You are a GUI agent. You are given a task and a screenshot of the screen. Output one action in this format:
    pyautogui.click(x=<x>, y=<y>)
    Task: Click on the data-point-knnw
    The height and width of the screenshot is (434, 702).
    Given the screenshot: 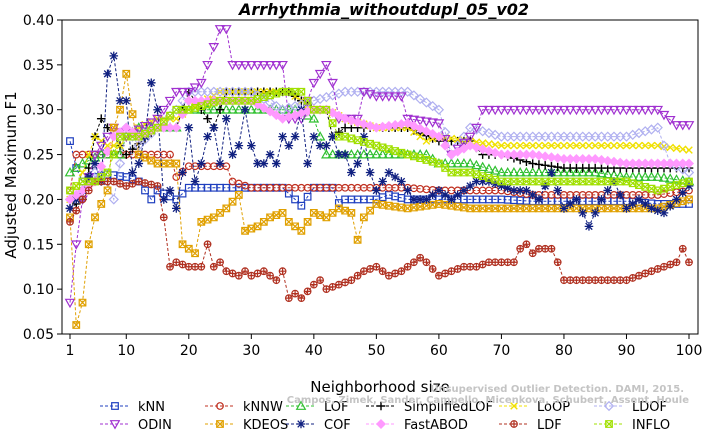 What is the action you would take?
    pyautogui.click(x=170, y=154)
    